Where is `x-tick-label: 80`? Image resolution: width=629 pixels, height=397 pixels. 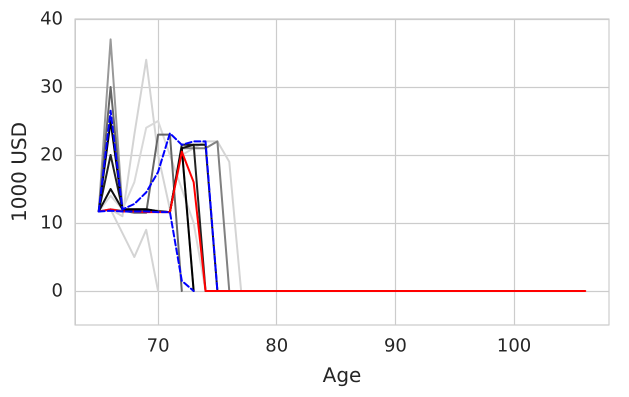
x-tick-label: 80 is located at coordinates (276, 346).